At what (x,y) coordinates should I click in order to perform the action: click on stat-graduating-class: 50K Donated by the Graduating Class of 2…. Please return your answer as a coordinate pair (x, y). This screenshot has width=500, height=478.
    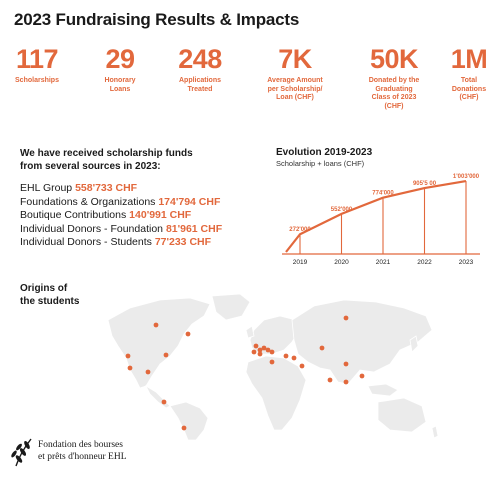
    Looking at the image, I should click on (394, 77).